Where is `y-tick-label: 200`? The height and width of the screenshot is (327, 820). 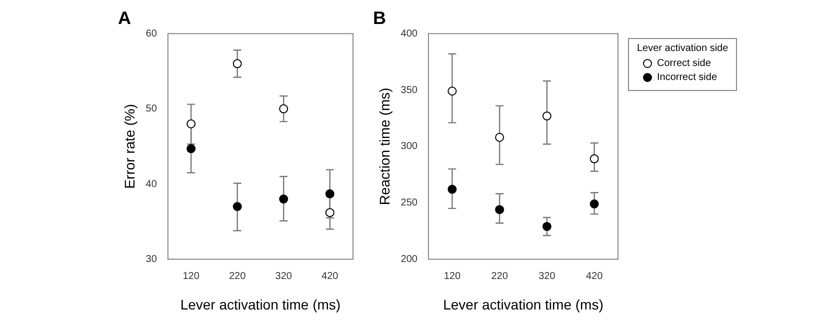 y-tick-label: 200 is located at coordinates (409, 259).